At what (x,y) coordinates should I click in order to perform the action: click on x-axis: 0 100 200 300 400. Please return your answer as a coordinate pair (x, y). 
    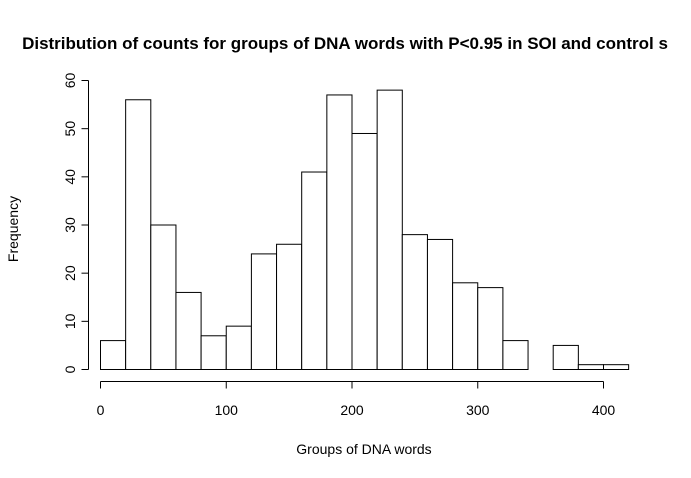
    Looking at the image, I should click on (356, 399).